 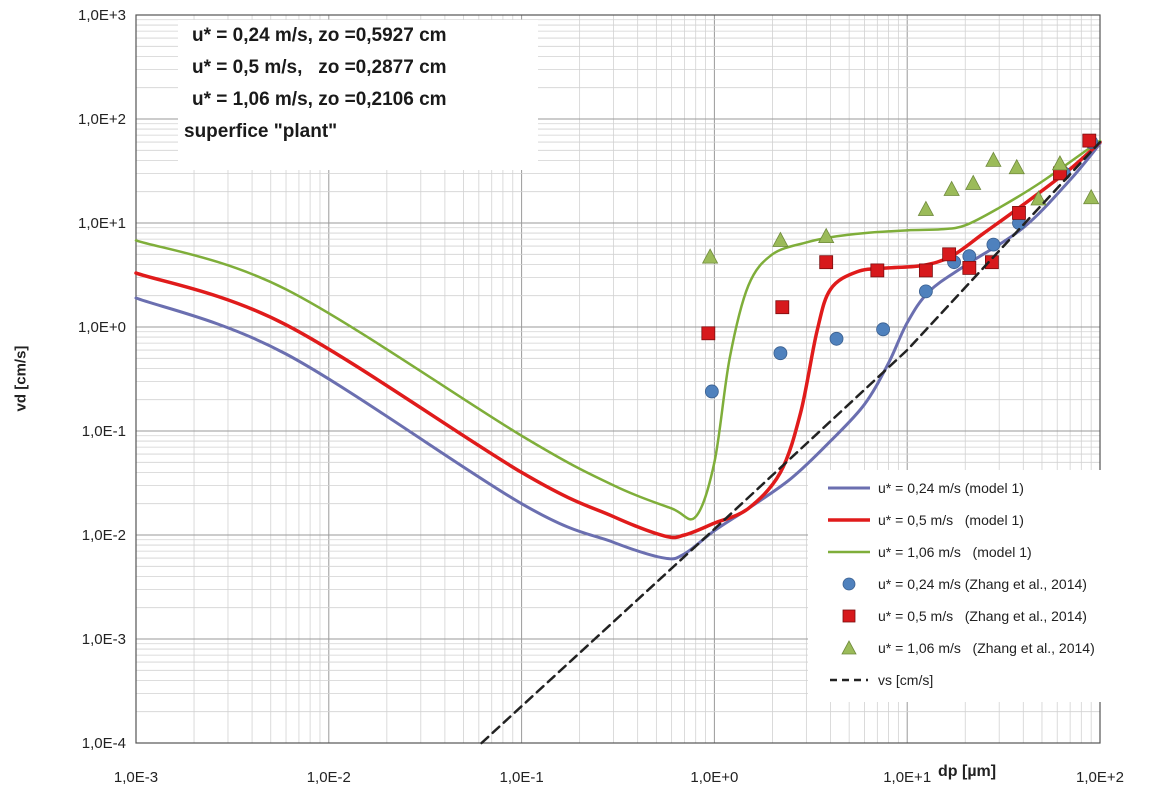 What do you see at coordinates (967, 771) in the screenshot?
I see `x-axis-label: dp [µm]` at bounding box center [967, 771].